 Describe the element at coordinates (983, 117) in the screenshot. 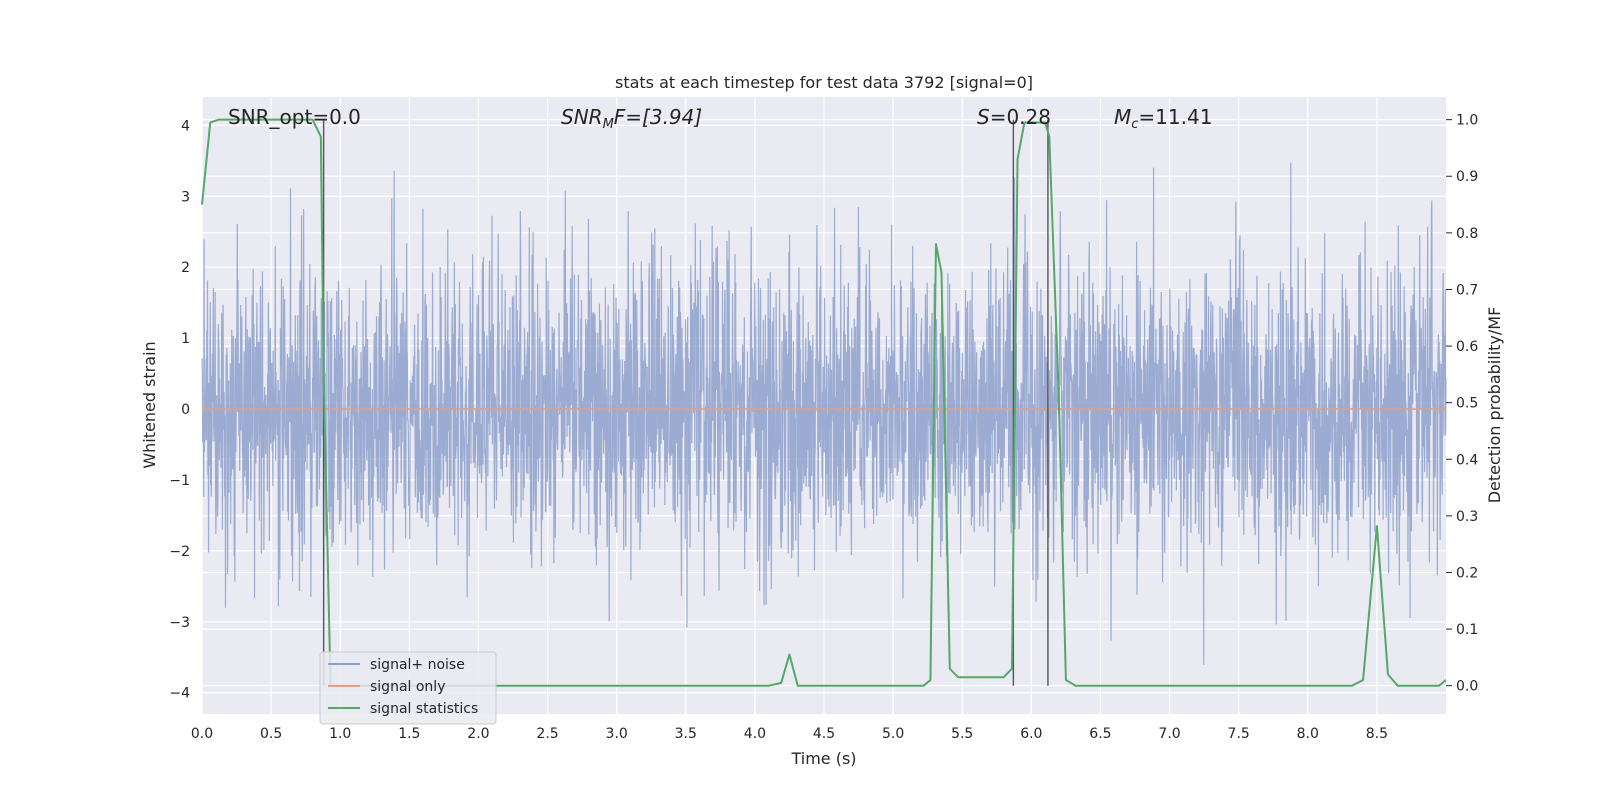

I see `annotation-s-name: S` at that location.